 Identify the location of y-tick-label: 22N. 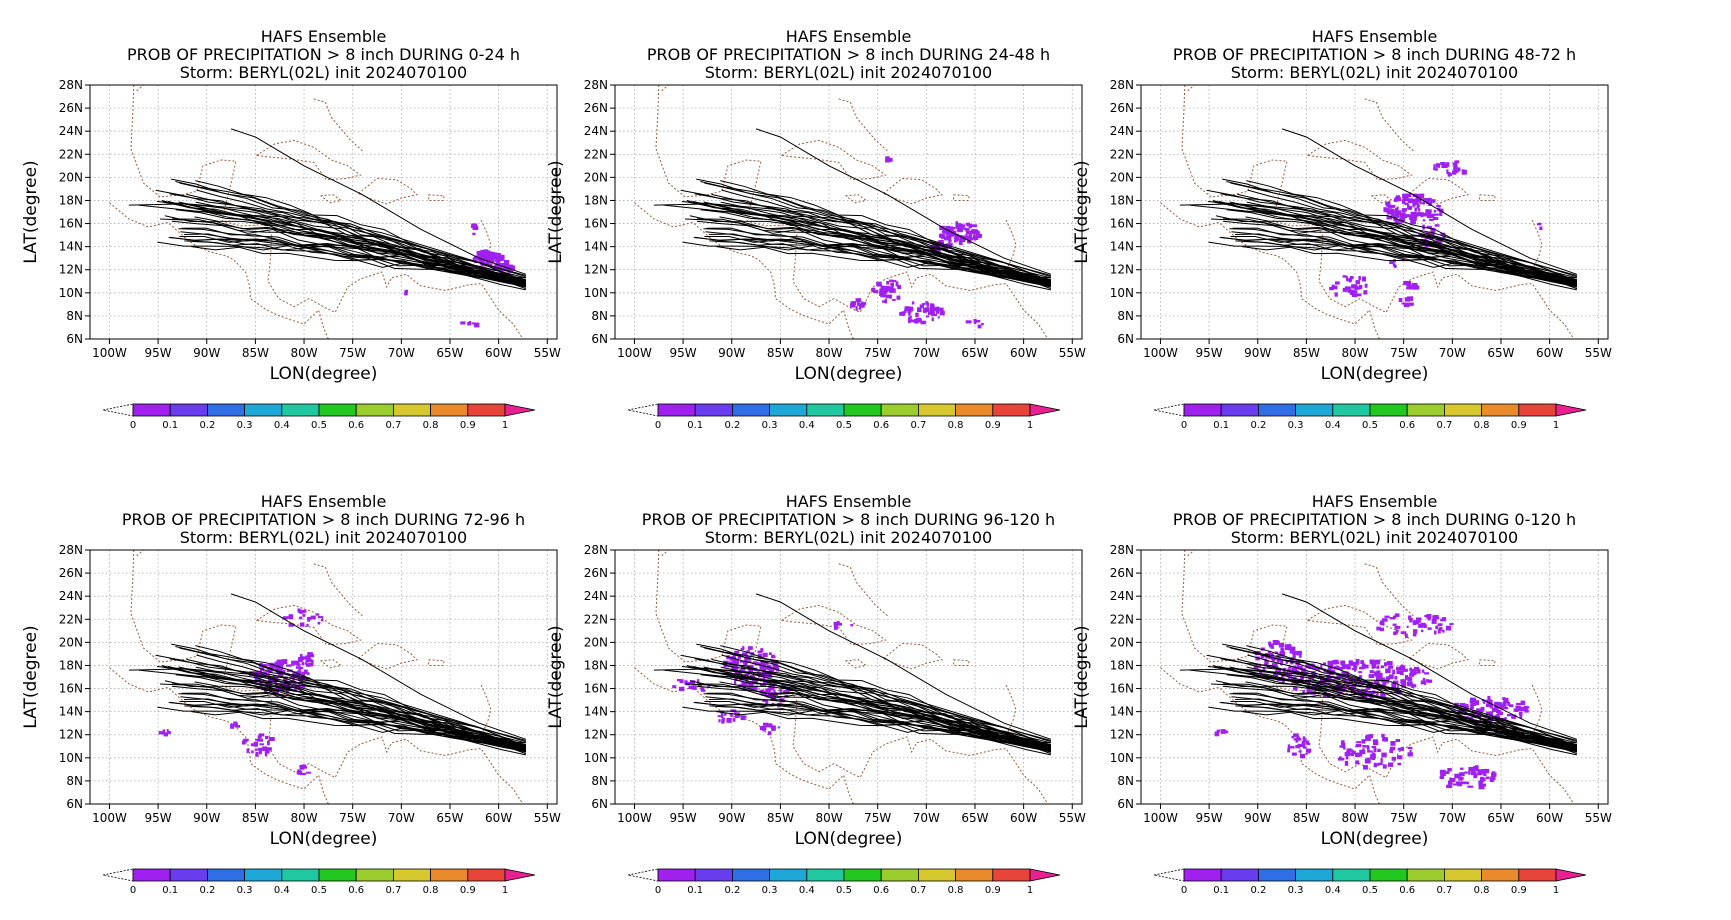
(1122, 619).